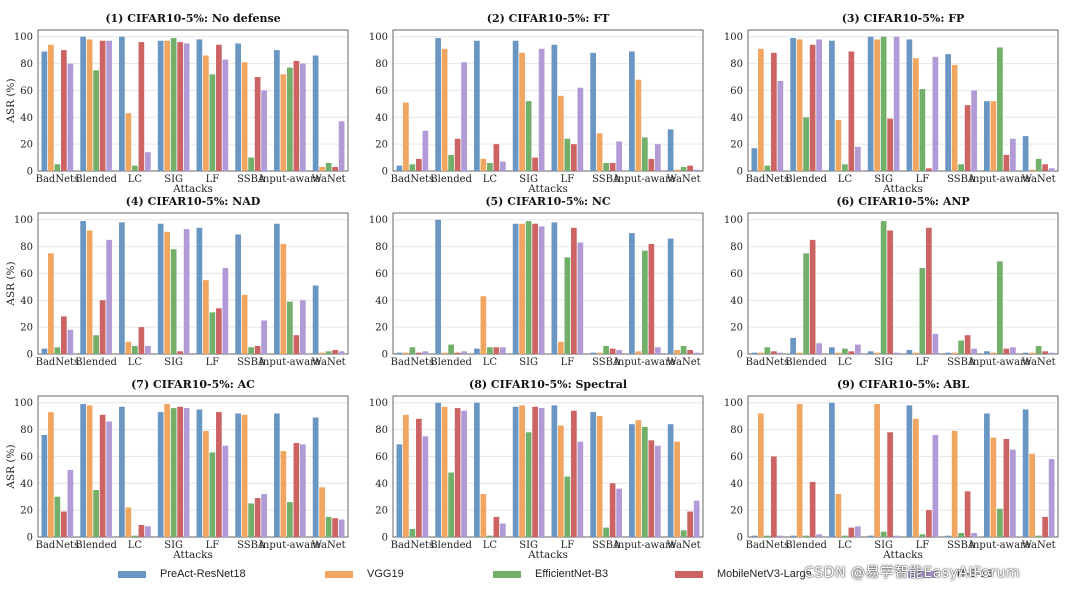  What do you see at coordinates (903, 18) in the screenshot?
I see `chart-title: (3) CIFAR10-5%: FP` at bounding box center [903, 18].